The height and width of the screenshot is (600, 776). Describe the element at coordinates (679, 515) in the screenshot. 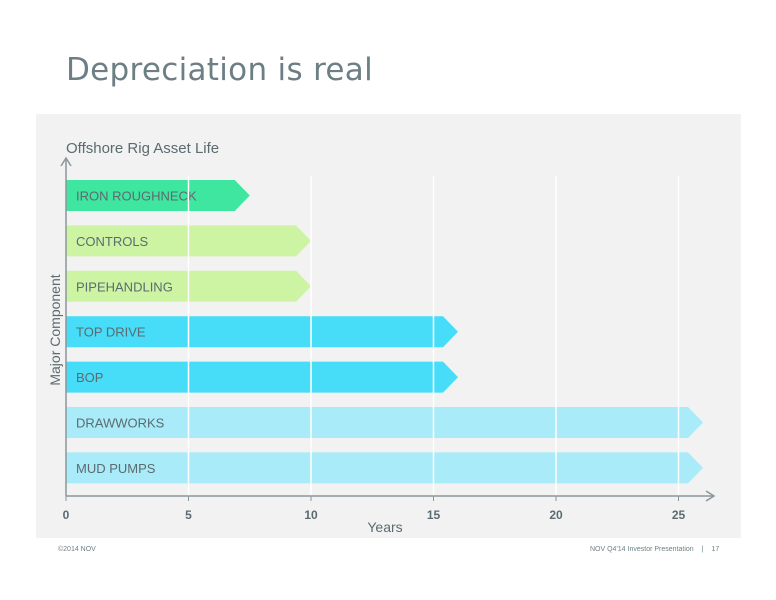

I see `x-tick-label: 25` at that location.